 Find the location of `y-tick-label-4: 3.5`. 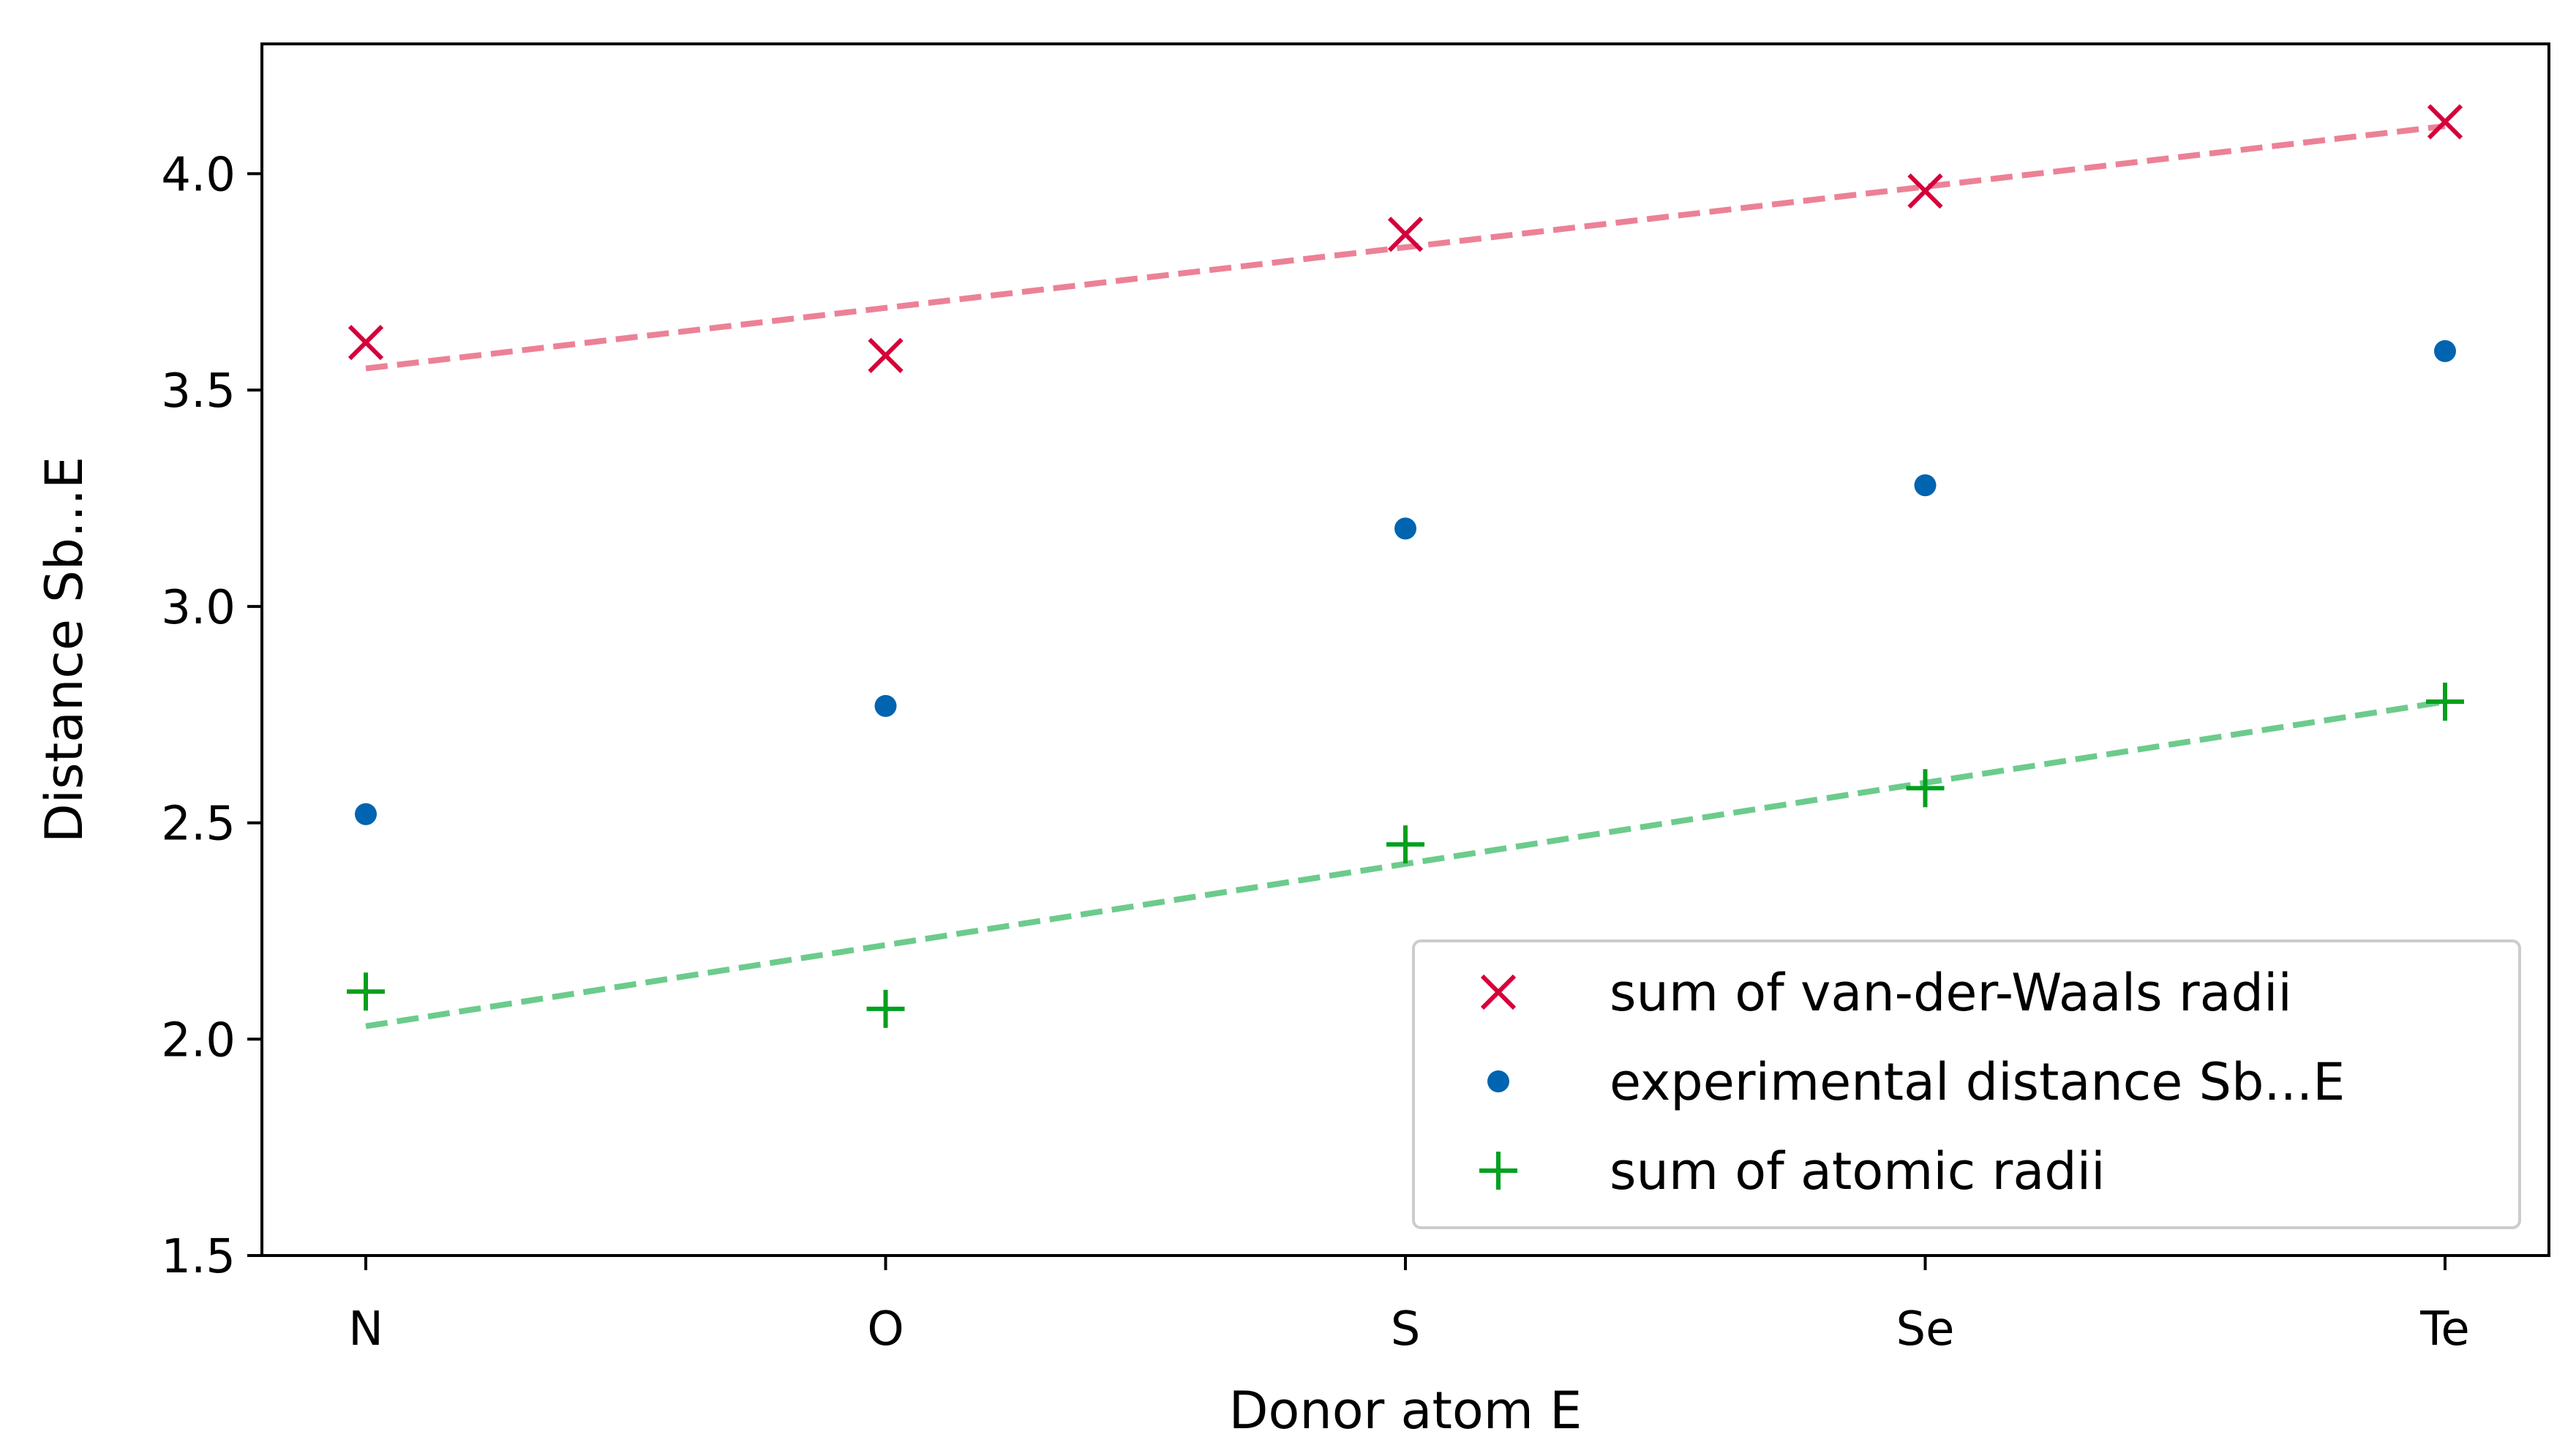

y-tick-label-4: 3.5 is located at coordinates (198, 391).